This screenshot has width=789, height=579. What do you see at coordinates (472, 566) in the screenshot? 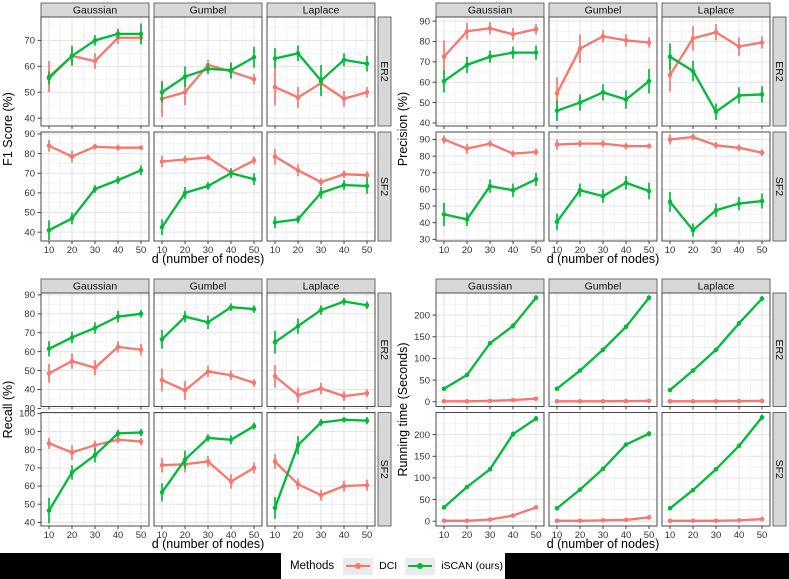
I see `legend-label-iscan: iSCAN (ours)` at bounding box center [472, 566].